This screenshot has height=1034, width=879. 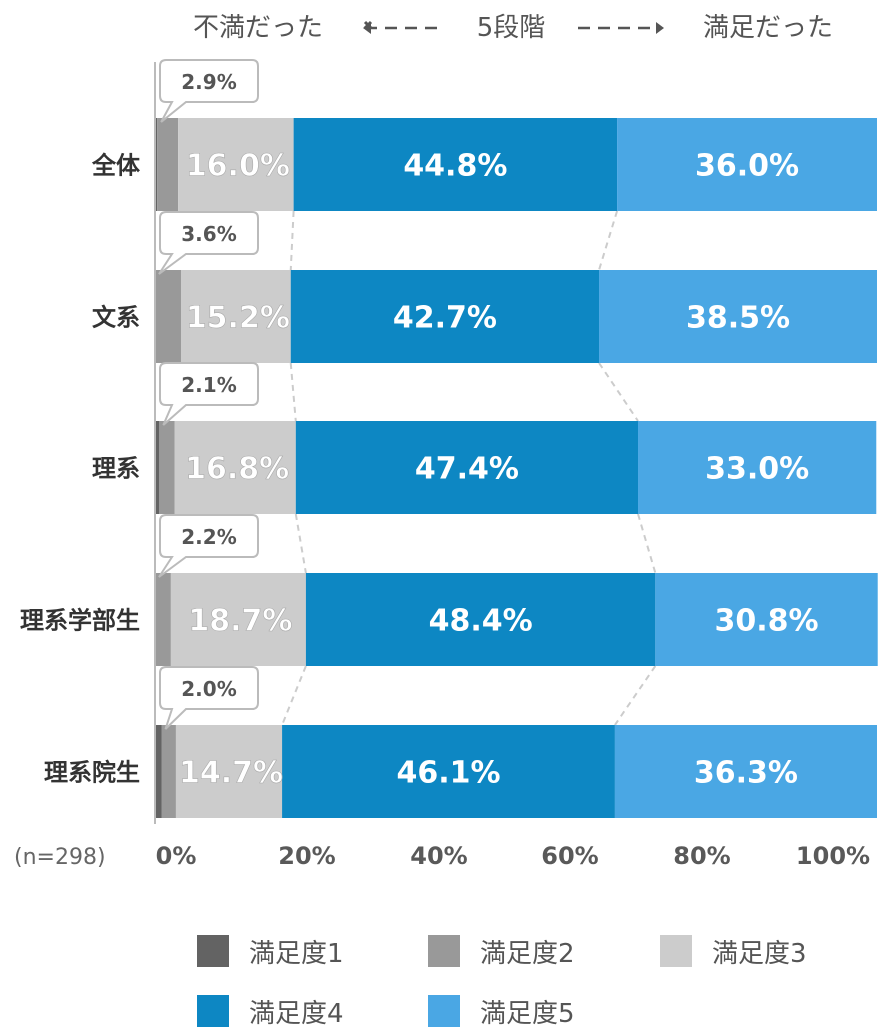 I want to click on callout-label-level2: 2.2%, so click(x=208, y=537).